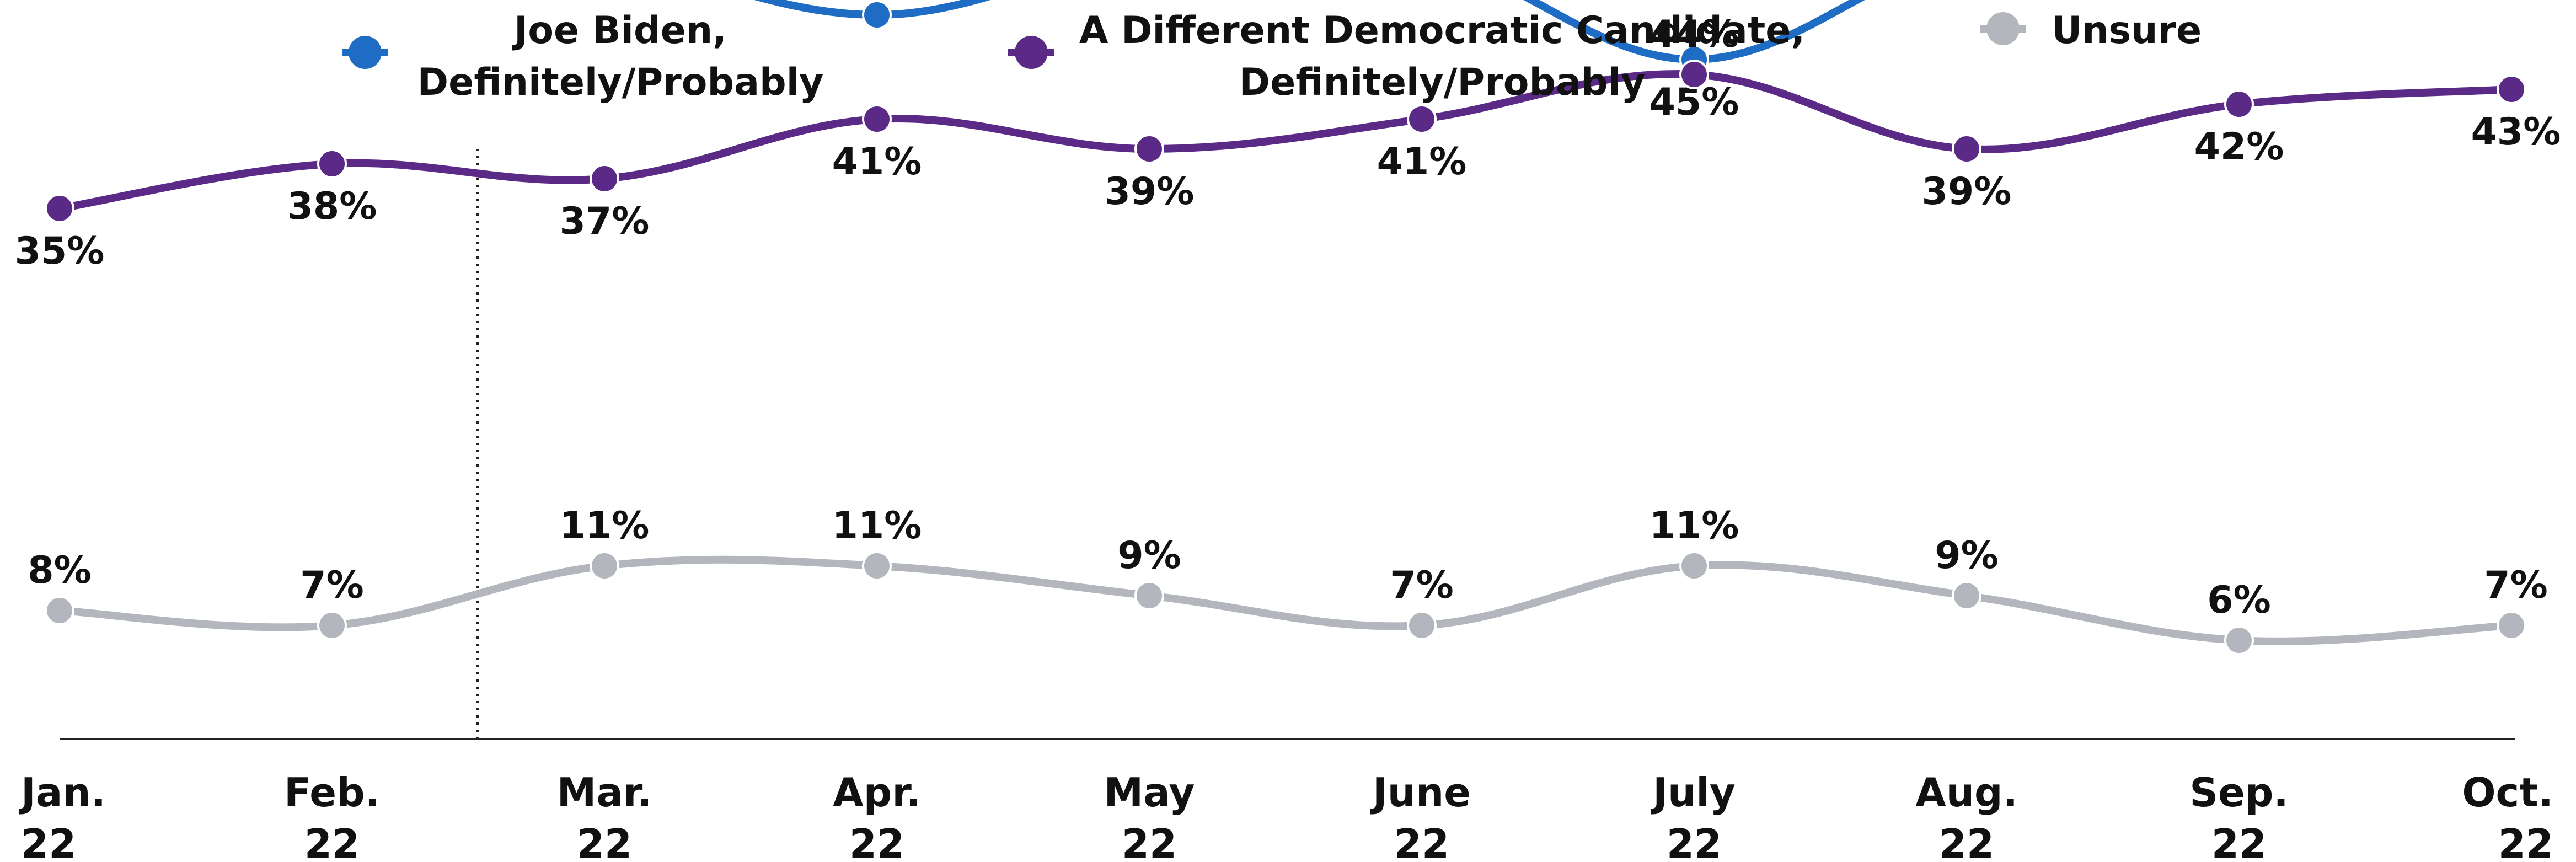 The height and width of the screenshot is (862, 2576). What do you see at coordinates (619, 30) in the screenshot?
I see `legend-label: Joe Biden,` at bounding box center [619, 30].